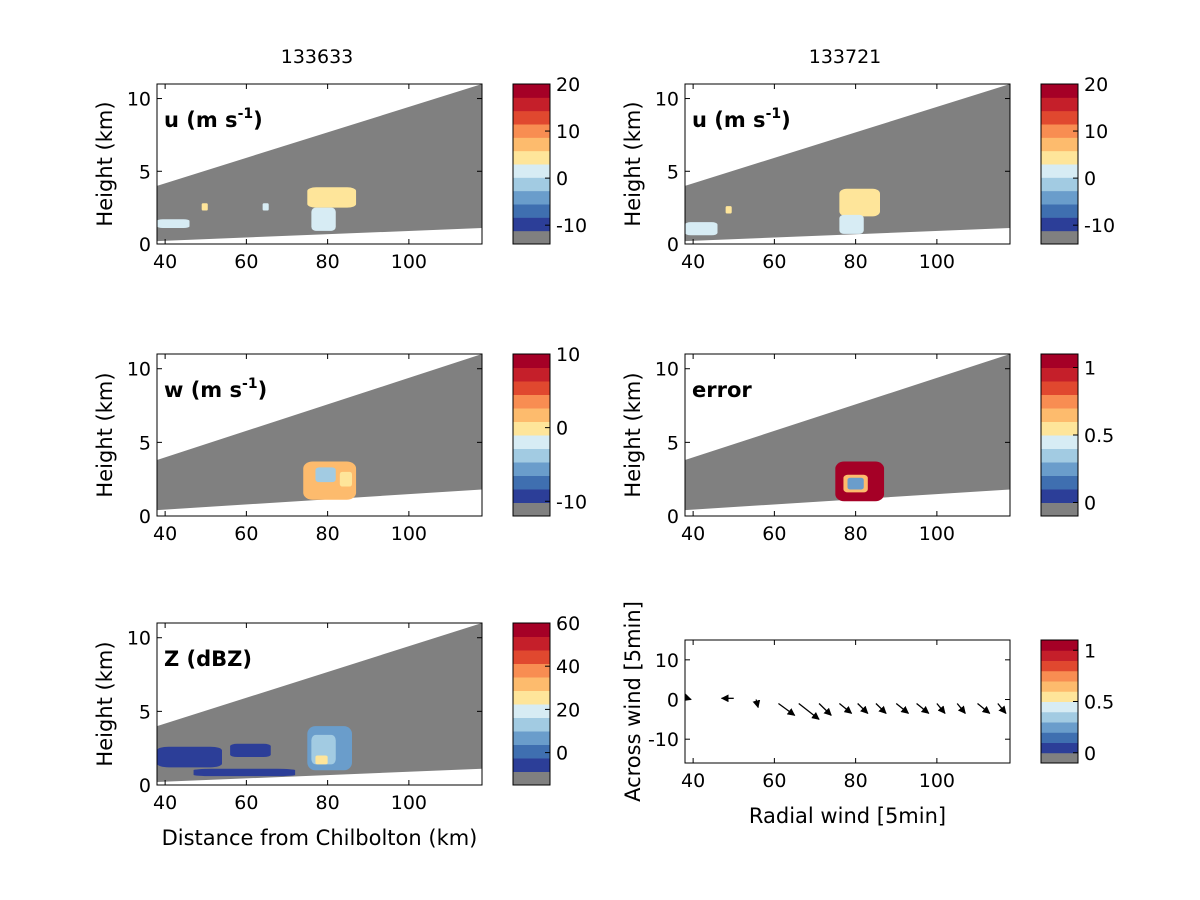 The image size is (1200, 900). I want to click on colorbar: 10.50, so click(1077, 702).